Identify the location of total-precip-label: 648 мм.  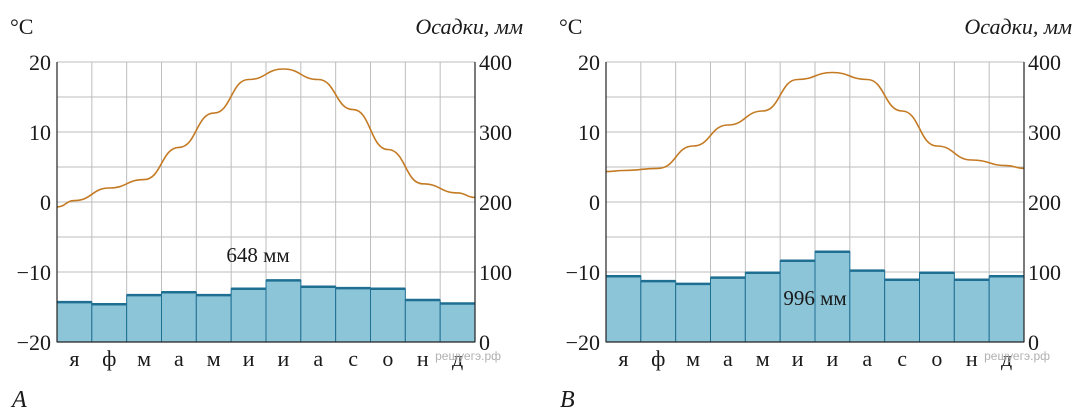
(257, 255).